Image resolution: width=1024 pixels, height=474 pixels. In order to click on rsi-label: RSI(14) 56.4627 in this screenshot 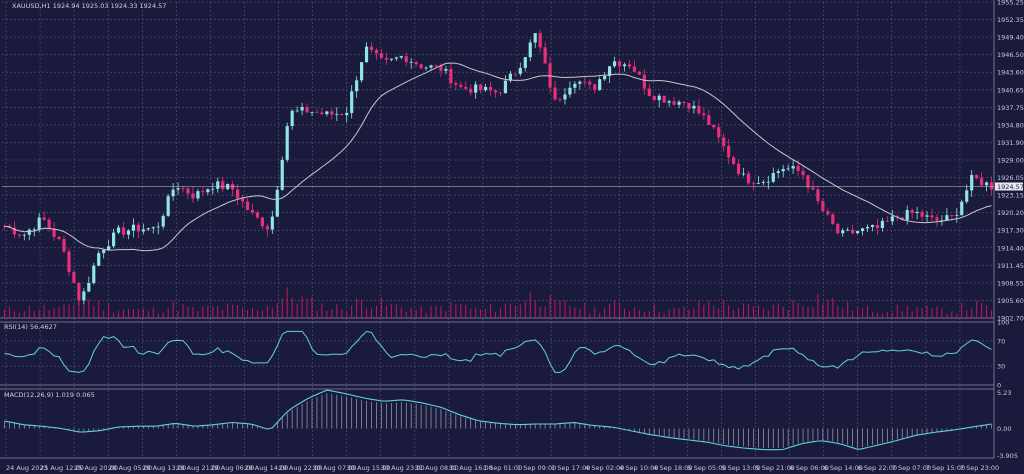, I will do `click(30, 327)`.